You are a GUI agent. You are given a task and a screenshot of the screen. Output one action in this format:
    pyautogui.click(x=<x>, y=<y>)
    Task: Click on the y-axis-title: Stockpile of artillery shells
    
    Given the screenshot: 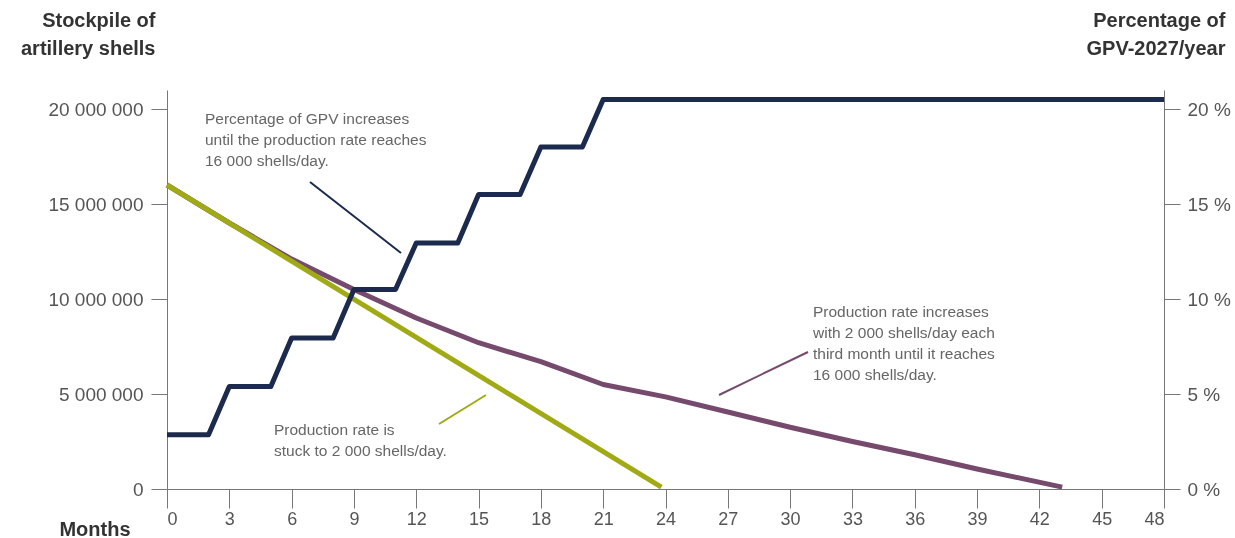 What is the action you would take?
    pyautogui.click(x=88, y=33)
    